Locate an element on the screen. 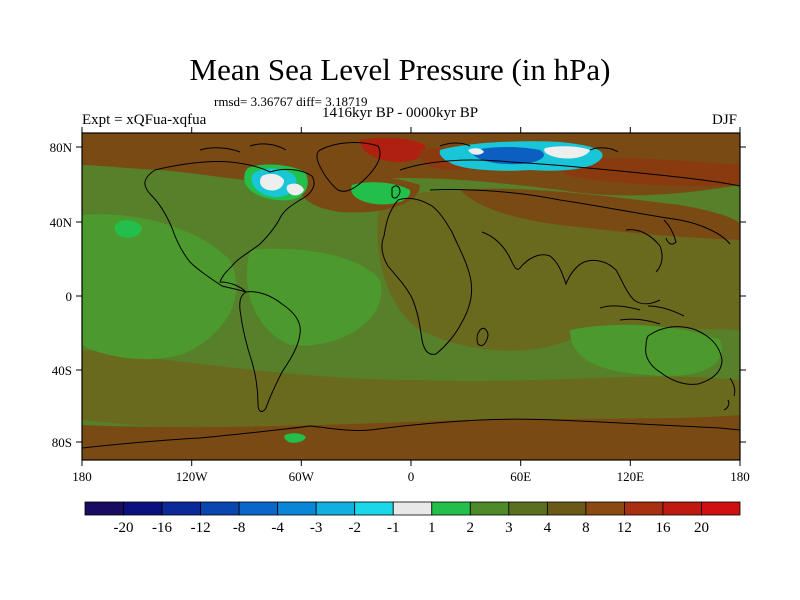  experiment-label: Expt = xQFua-xqfua is located at coordinates (144, 120).